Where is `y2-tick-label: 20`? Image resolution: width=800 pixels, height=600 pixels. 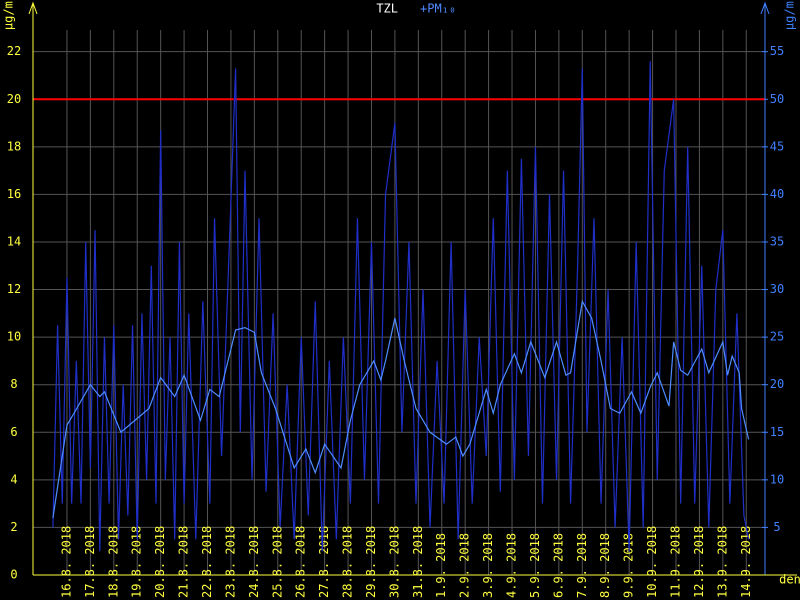
y2-tick-label: 20 is located at coordinates (777, 384).